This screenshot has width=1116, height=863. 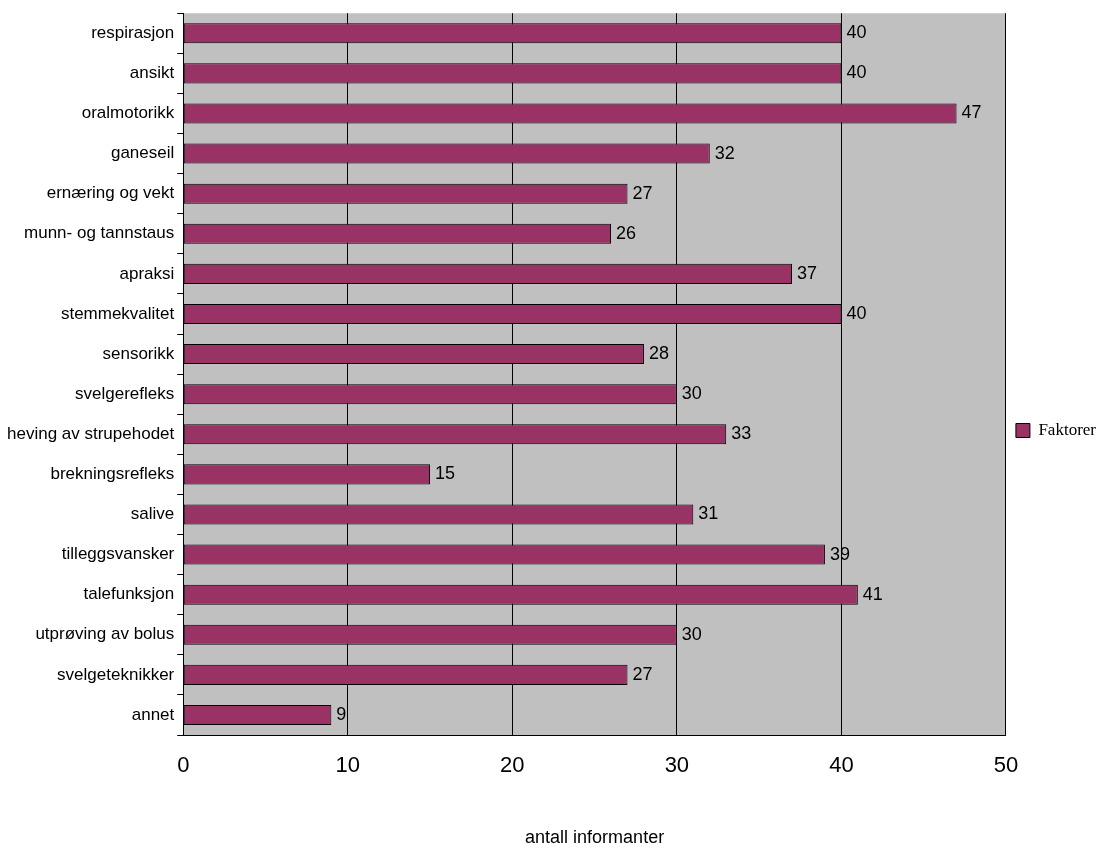 I want to click on y-tick-label: annet, so click(x=153, y=714).